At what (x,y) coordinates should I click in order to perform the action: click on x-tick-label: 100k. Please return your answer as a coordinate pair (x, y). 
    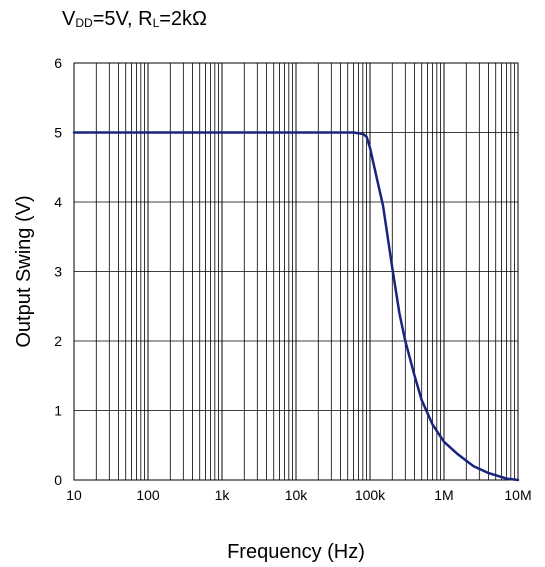
    Looking at the image, I should click on (370, 495).